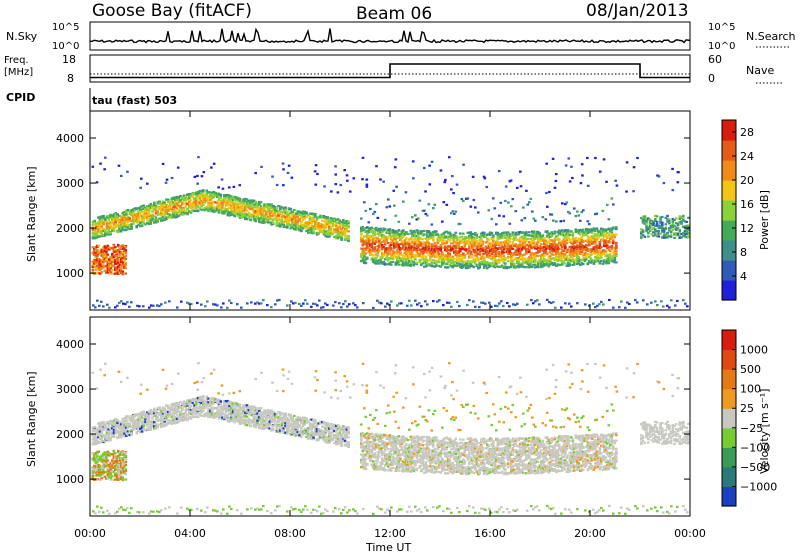  What do you see at coordinates (771, 36) in the screenshot?
I see `noise-right-label: N.Search` at bounding box center [771, 36].